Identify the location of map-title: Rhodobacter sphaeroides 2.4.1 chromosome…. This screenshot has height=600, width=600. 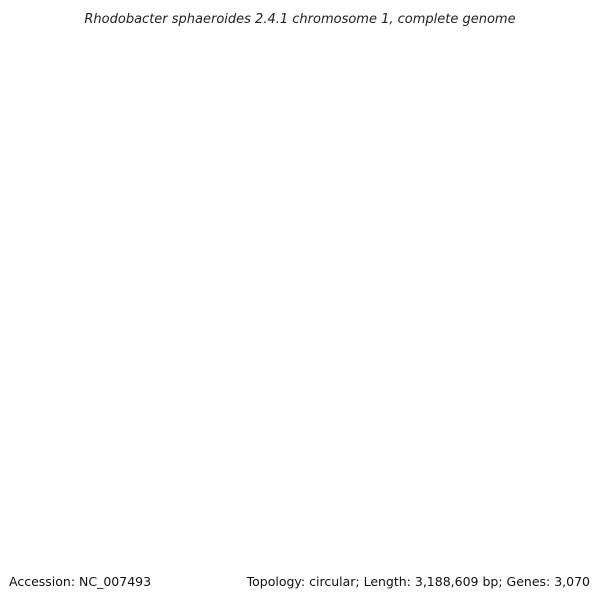
(299, 19).